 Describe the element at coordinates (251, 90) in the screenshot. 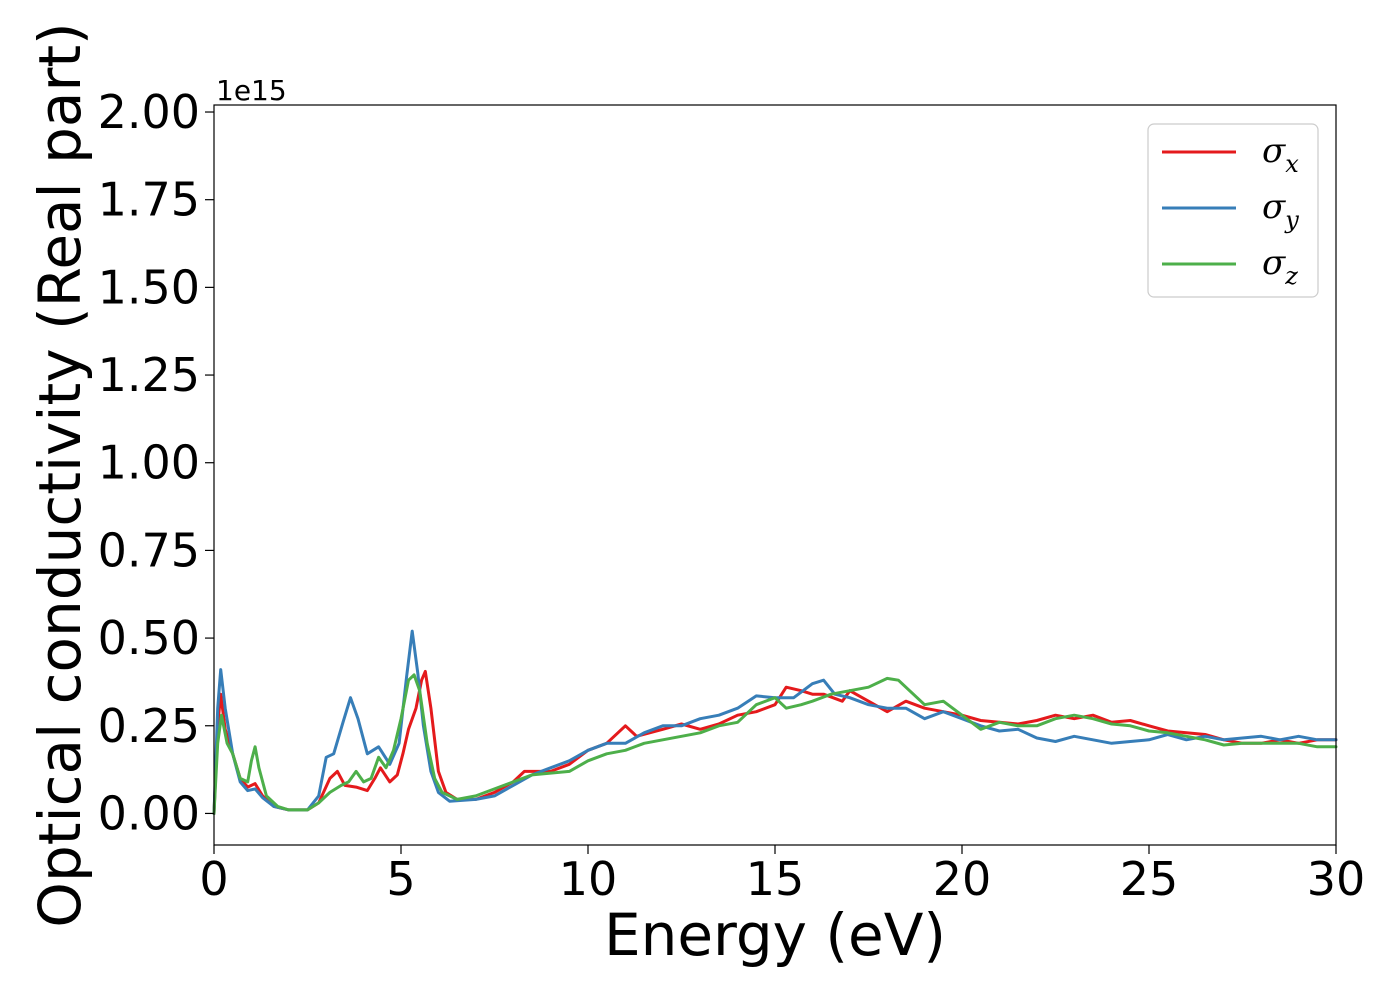

I see `y-offset-label: 1e15` at that location.